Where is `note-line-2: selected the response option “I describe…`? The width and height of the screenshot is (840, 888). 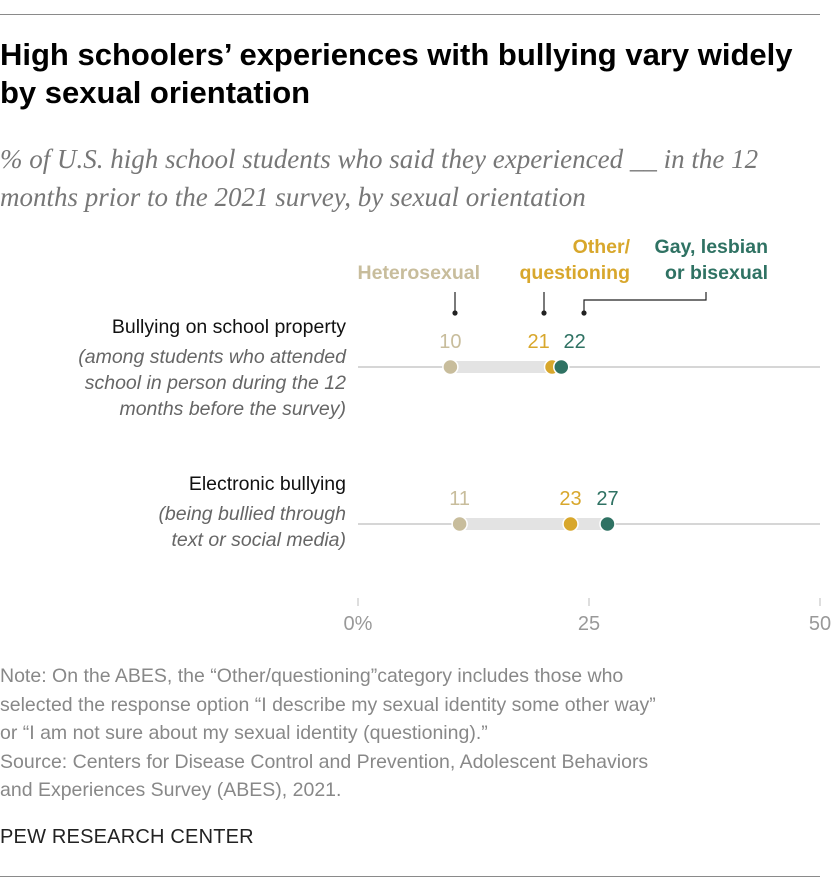
note-line-2: selected the response option “I describe… is located at coordinates (410, 705).